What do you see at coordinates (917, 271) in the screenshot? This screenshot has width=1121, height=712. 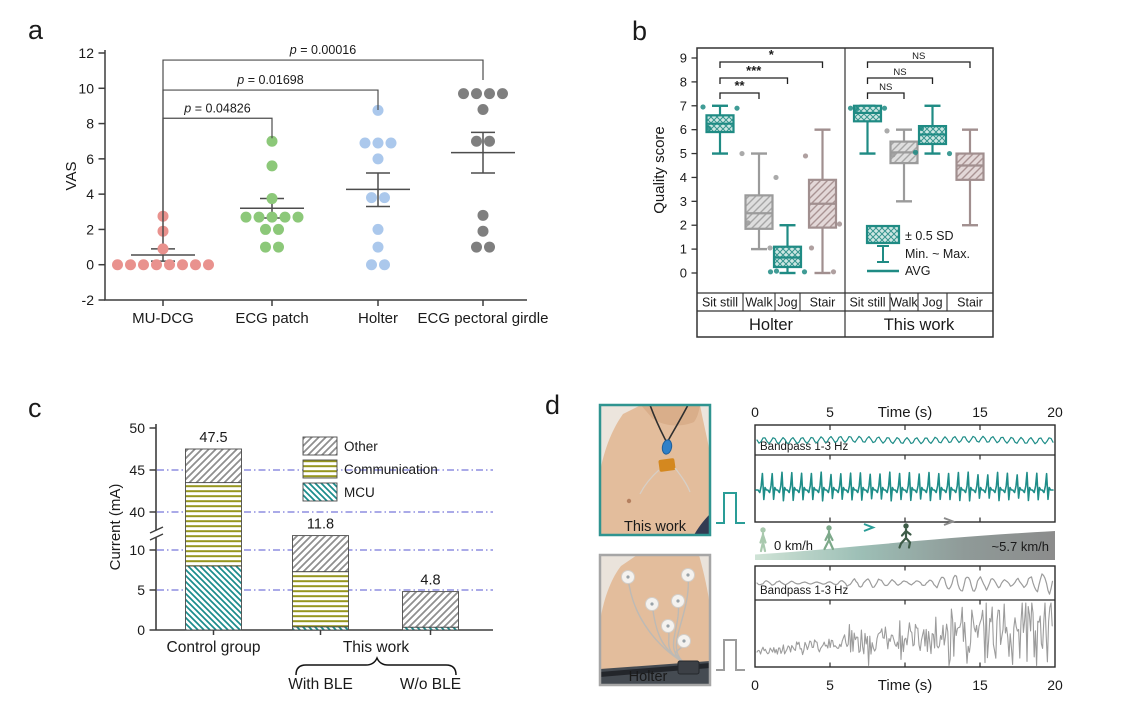 I see `legend-avg-label: AVG` at bounding box center [917, 271].